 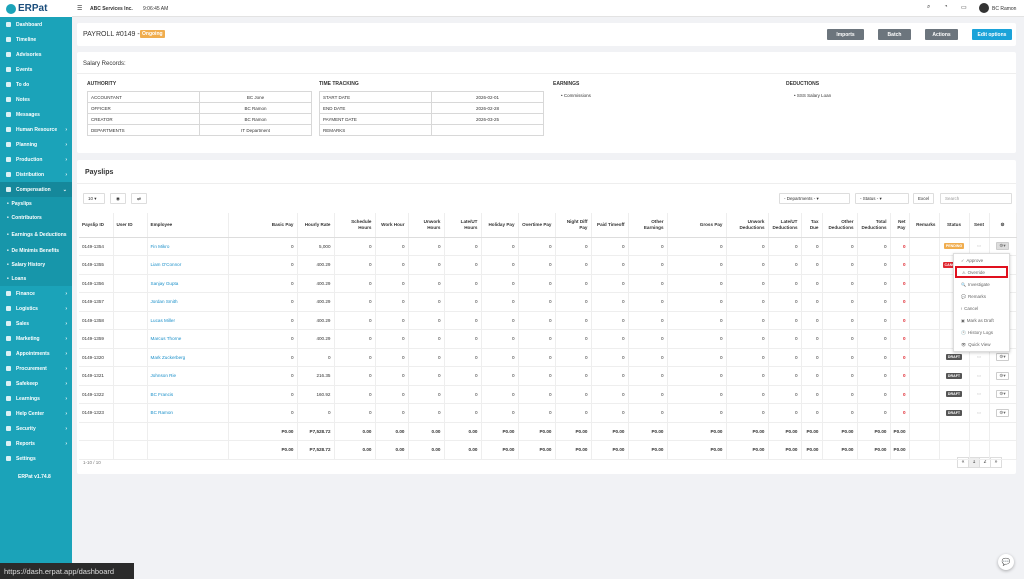 What do you see at coordinates (36, 368) in the screenshot?
I see `nav-item: Procurement›` at bounding box center [36, 368].